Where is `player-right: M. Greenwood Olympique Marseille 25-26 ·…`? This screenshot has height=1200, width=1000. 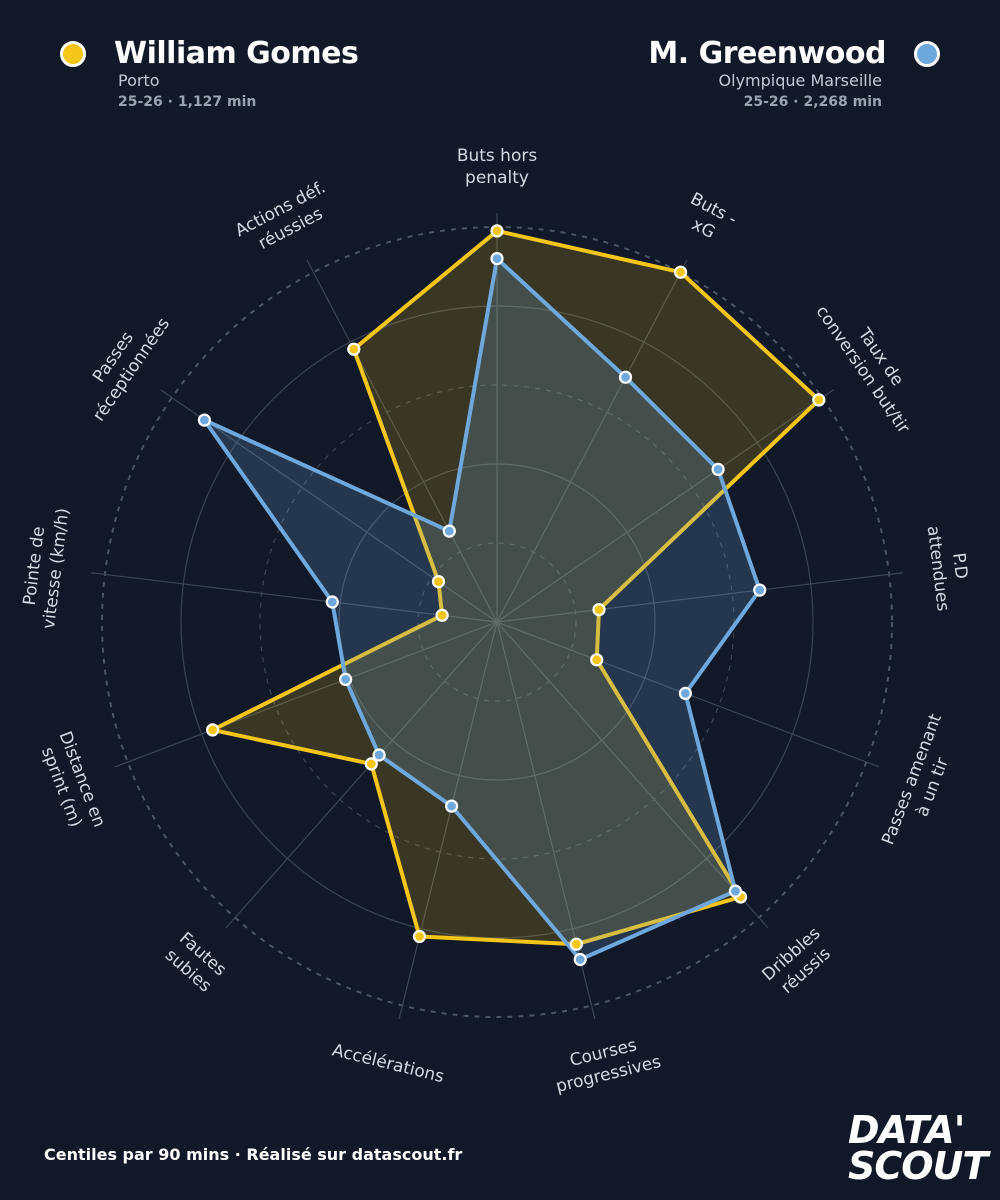
player-right: M. Greenwood Olympique Marseille 25-26 ·… is located at coordinates (794, 73).